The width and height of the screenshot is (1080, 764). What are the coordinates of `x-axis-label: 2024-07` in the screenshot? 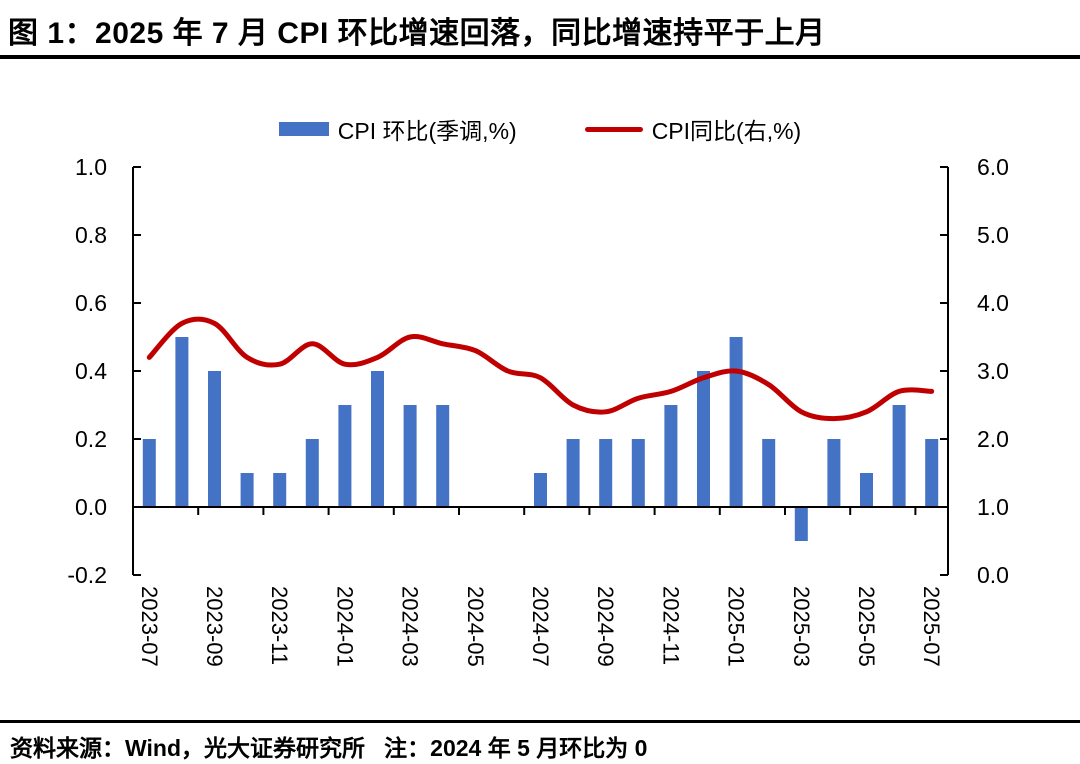 It's located at (540, 626).